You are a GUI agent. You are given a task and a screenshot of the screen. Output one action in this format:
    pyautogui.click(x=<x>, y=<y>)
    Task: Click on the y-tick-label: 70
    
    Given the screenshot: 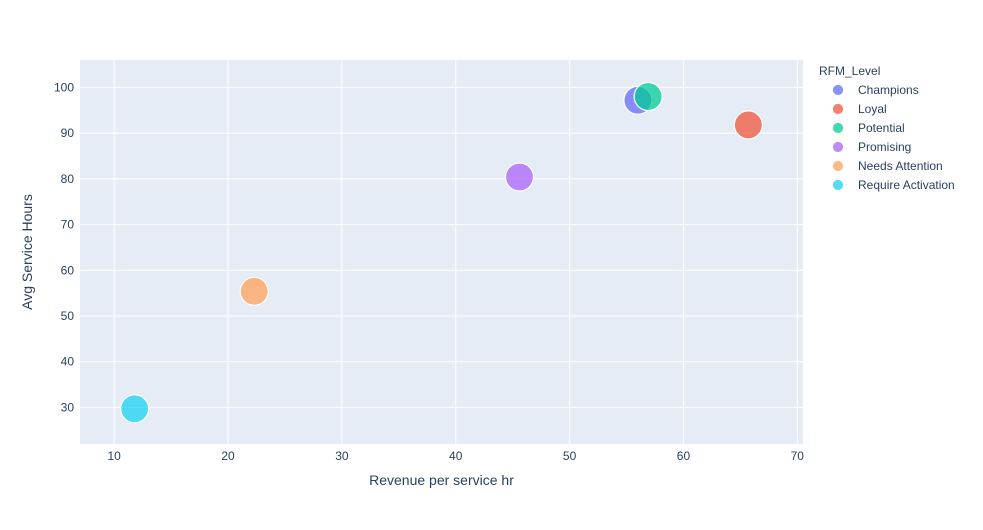 What is the action you would take?
    pyautogui.click(x=68, y=225)
    